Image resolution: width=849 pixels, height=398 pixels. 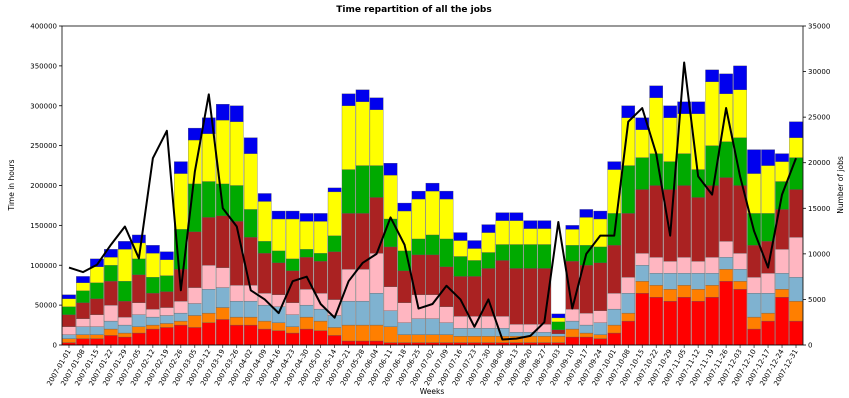 What do you see at coordinates (43, 146) in the screenshot?
I see `y-tick-label: 250000` at bounding box center [43, 146].